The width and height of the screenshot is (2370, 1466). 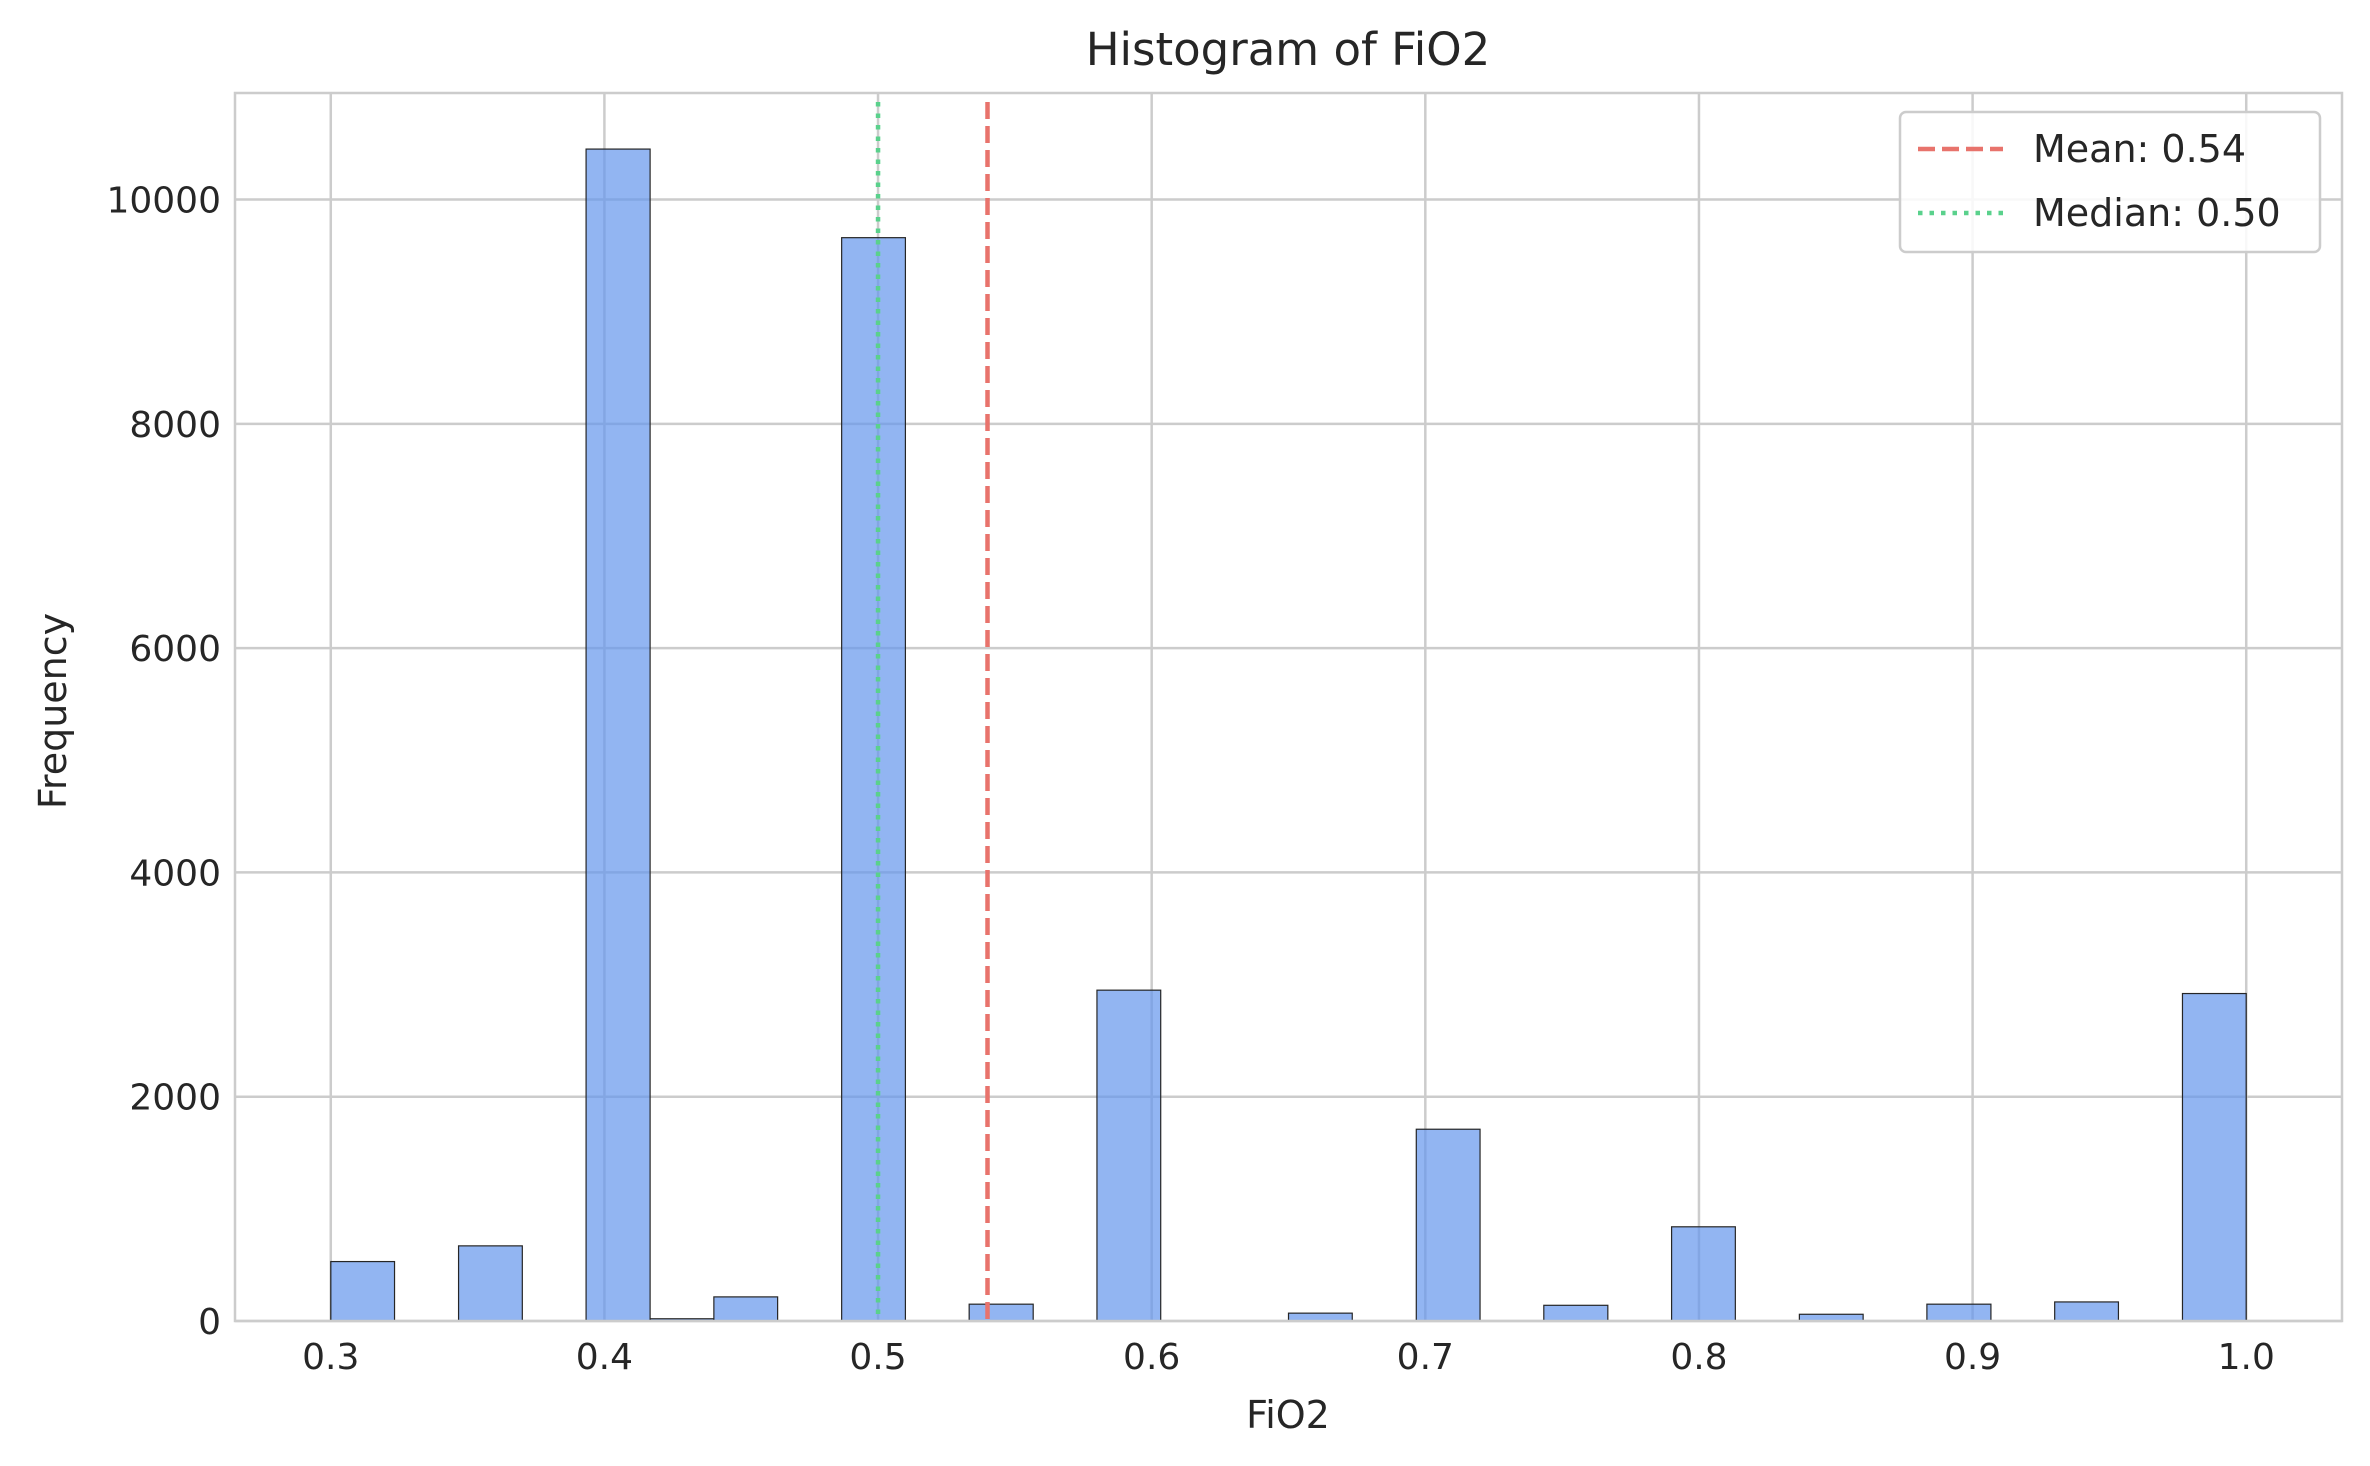 What do you see at coordinates (175, 1098) in the screenshot?
I see `y-tick-label: 2000` at bounding box center [175, 1098].